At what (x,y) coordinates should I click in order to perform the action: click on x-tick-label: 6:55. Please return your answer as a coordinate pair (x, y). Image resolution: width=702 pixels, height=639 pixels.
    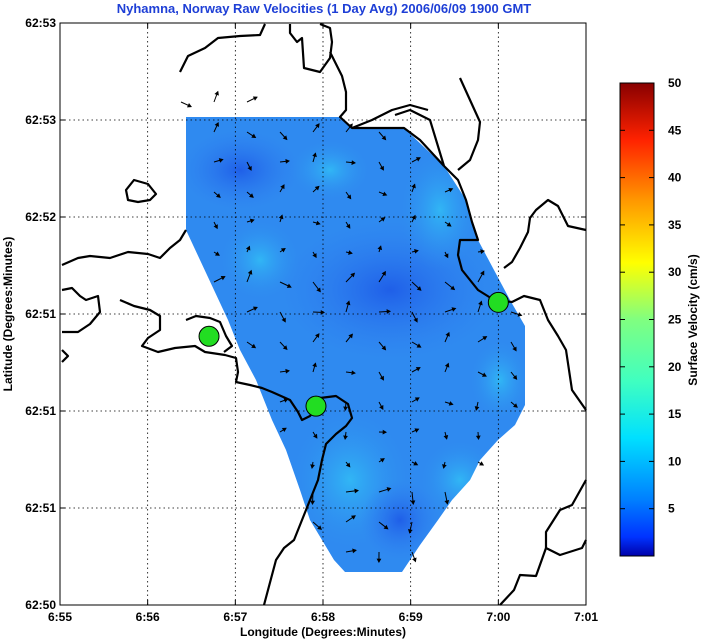
    Looking at the image, I should click on (60, 617).